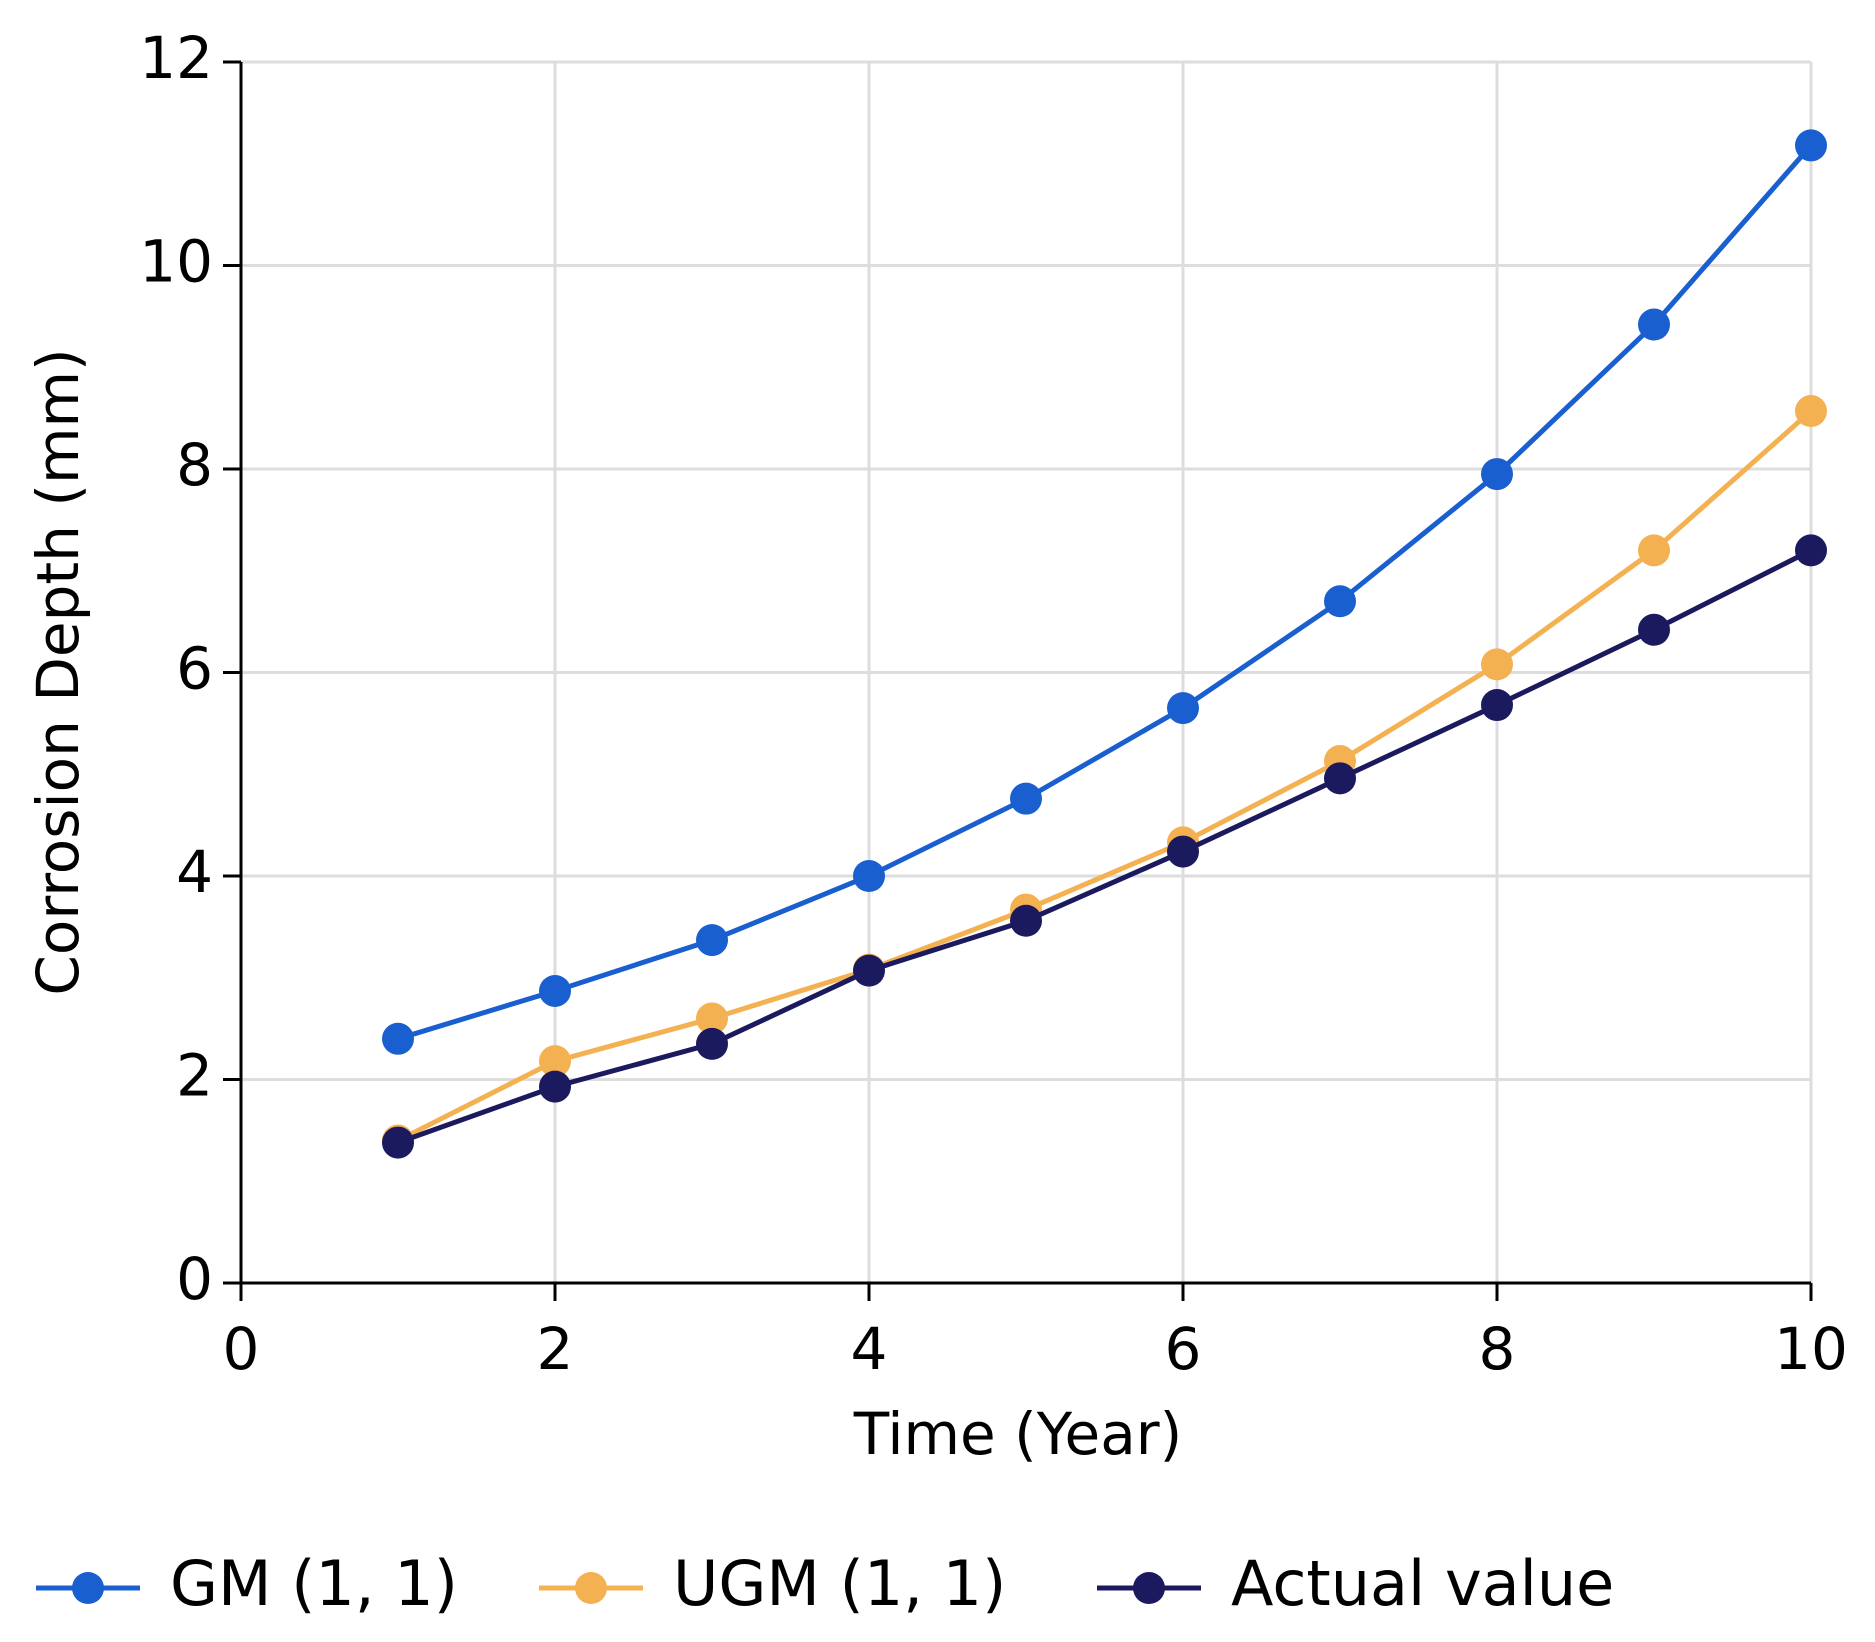  Describe the element at coordinates (555, 1349) in the screenshot. I see `x-tick-label: 2` at that location.